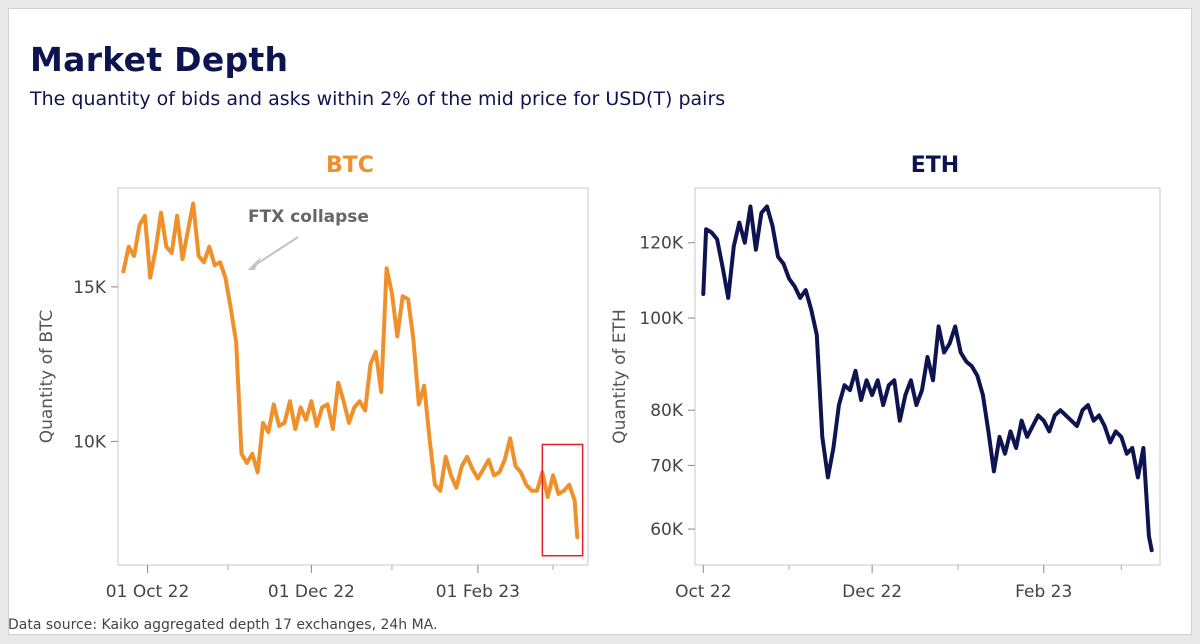  What do you see at coordinates (935, 165) in the screenshot?
I see `eth-chart-title: ETH` at bounding box center [935, 165].